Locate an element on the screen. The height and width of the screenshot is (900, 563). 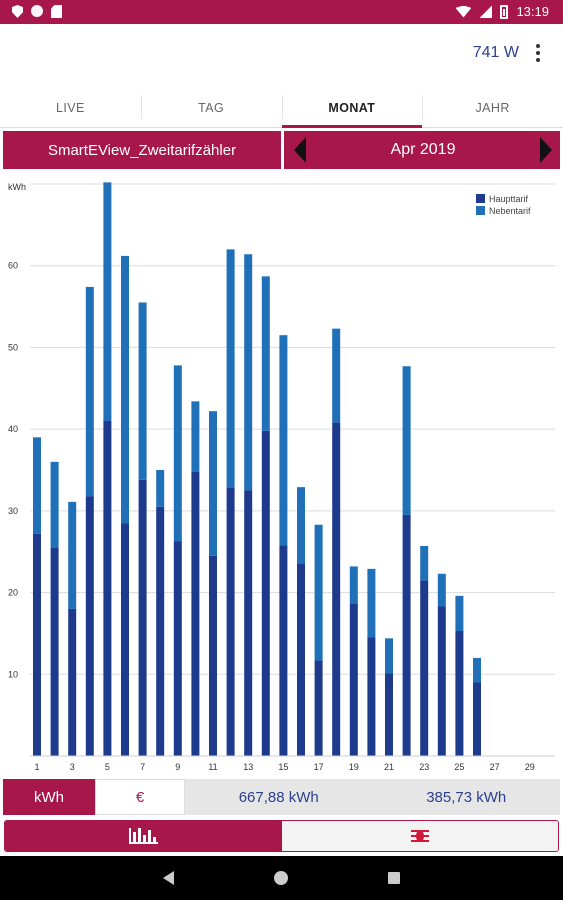
status-time: 13:19 is located at coordinates (532, 11).